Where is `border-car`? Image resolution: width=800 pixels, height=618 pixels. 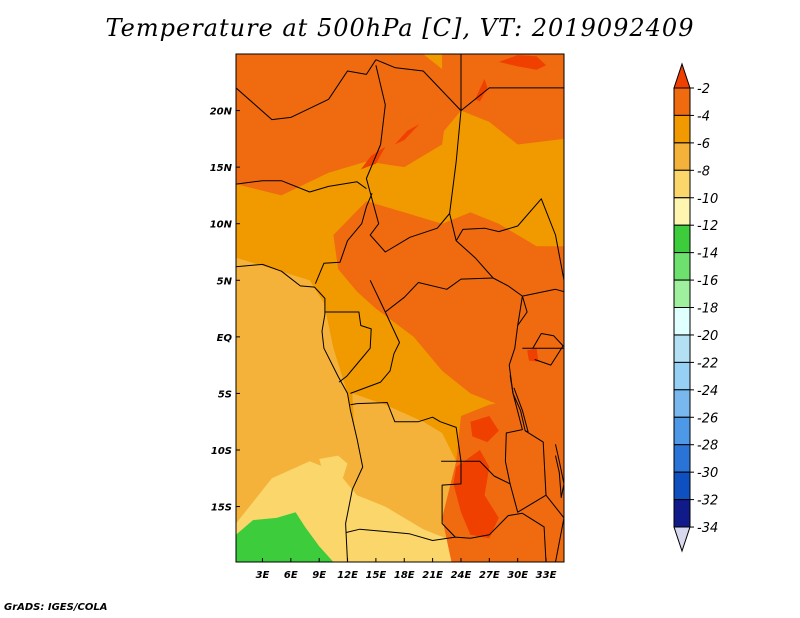 border-car is located at coordinates (431, 263).